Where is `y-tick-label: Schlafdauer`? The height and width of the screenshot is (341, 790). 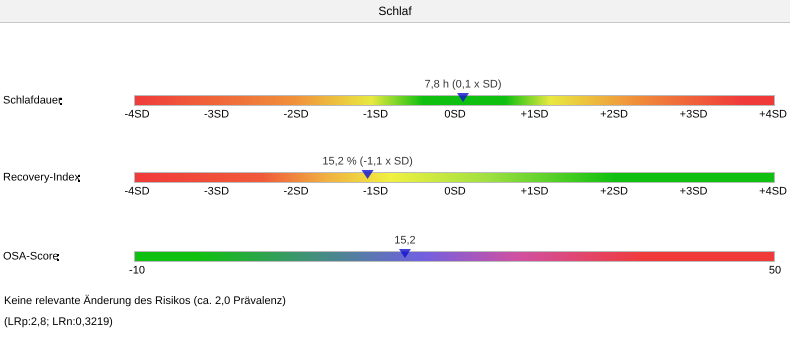
y-tick-label: Schlafdauer is located at coordinates (32, 100).